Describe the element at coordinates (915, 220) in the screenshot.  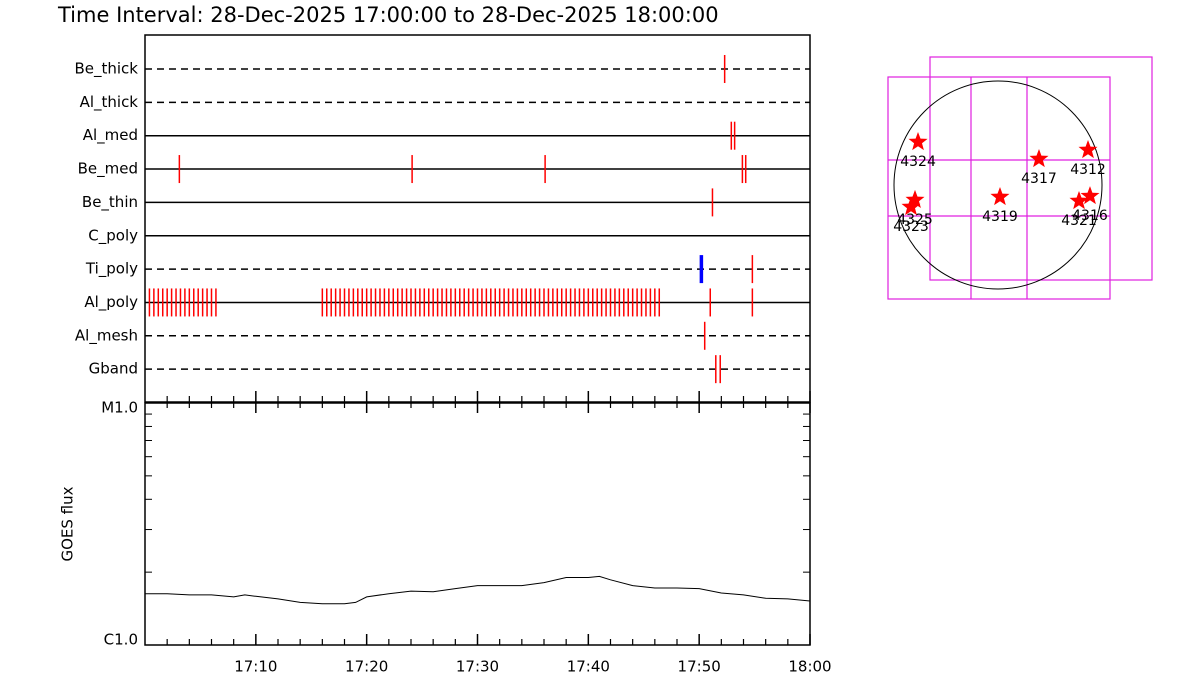
I see `region-label: 4325` at that location.